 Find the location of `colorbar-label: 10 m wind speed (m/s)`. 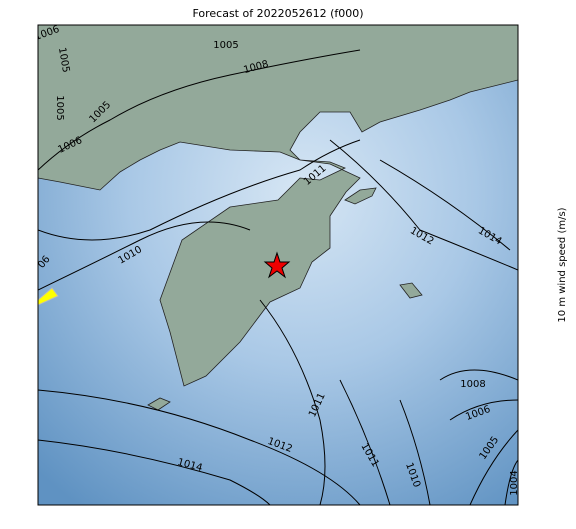

colorbar-label: 10 m wind speed (m/s) is located at coordinates (562, 264).